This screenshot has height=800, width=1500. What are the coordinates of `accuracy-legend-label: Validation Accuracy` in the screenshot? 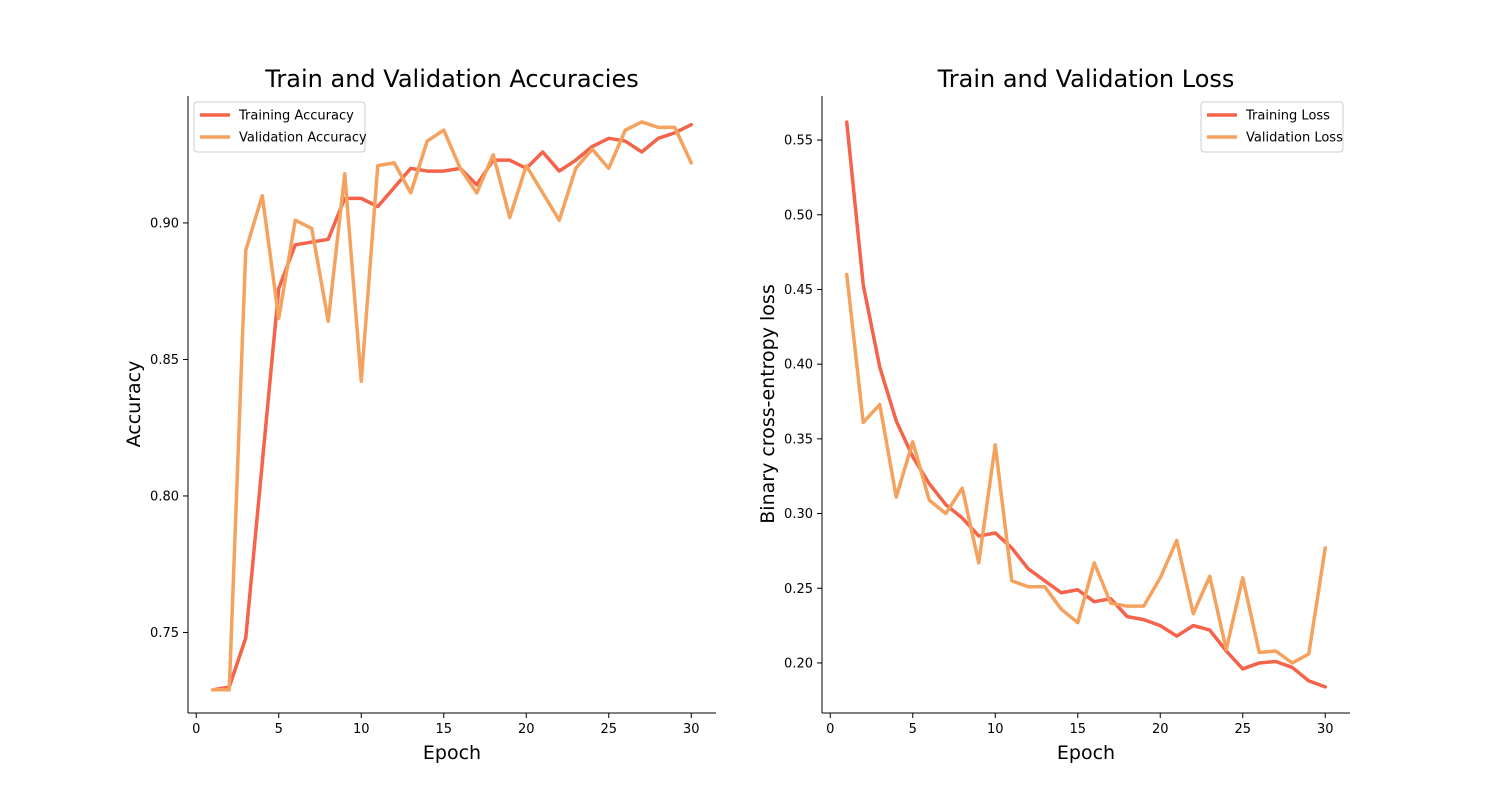 It's located at (303, 138).